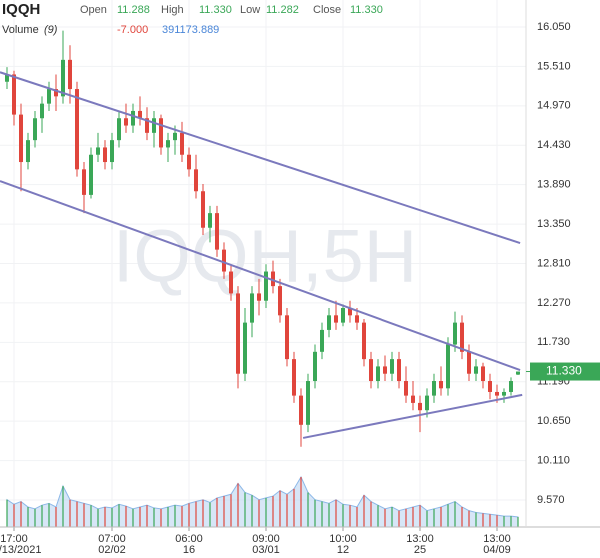 Image resolution: width=600 pixels, height=558 pixels. I want to click on trendline, so click(412, 416).